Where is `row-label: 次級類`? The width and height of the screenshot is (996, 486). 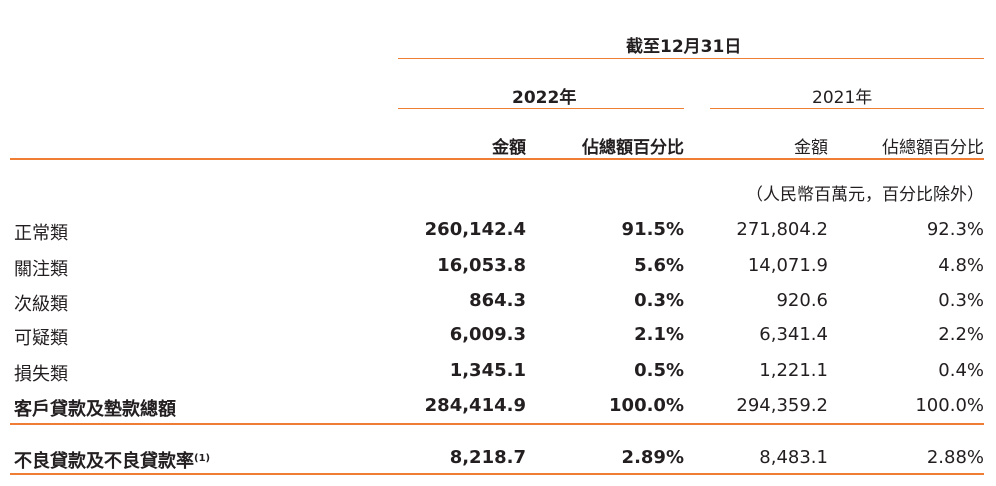
row-label: 次級類 is located at coordinates (41, 304).